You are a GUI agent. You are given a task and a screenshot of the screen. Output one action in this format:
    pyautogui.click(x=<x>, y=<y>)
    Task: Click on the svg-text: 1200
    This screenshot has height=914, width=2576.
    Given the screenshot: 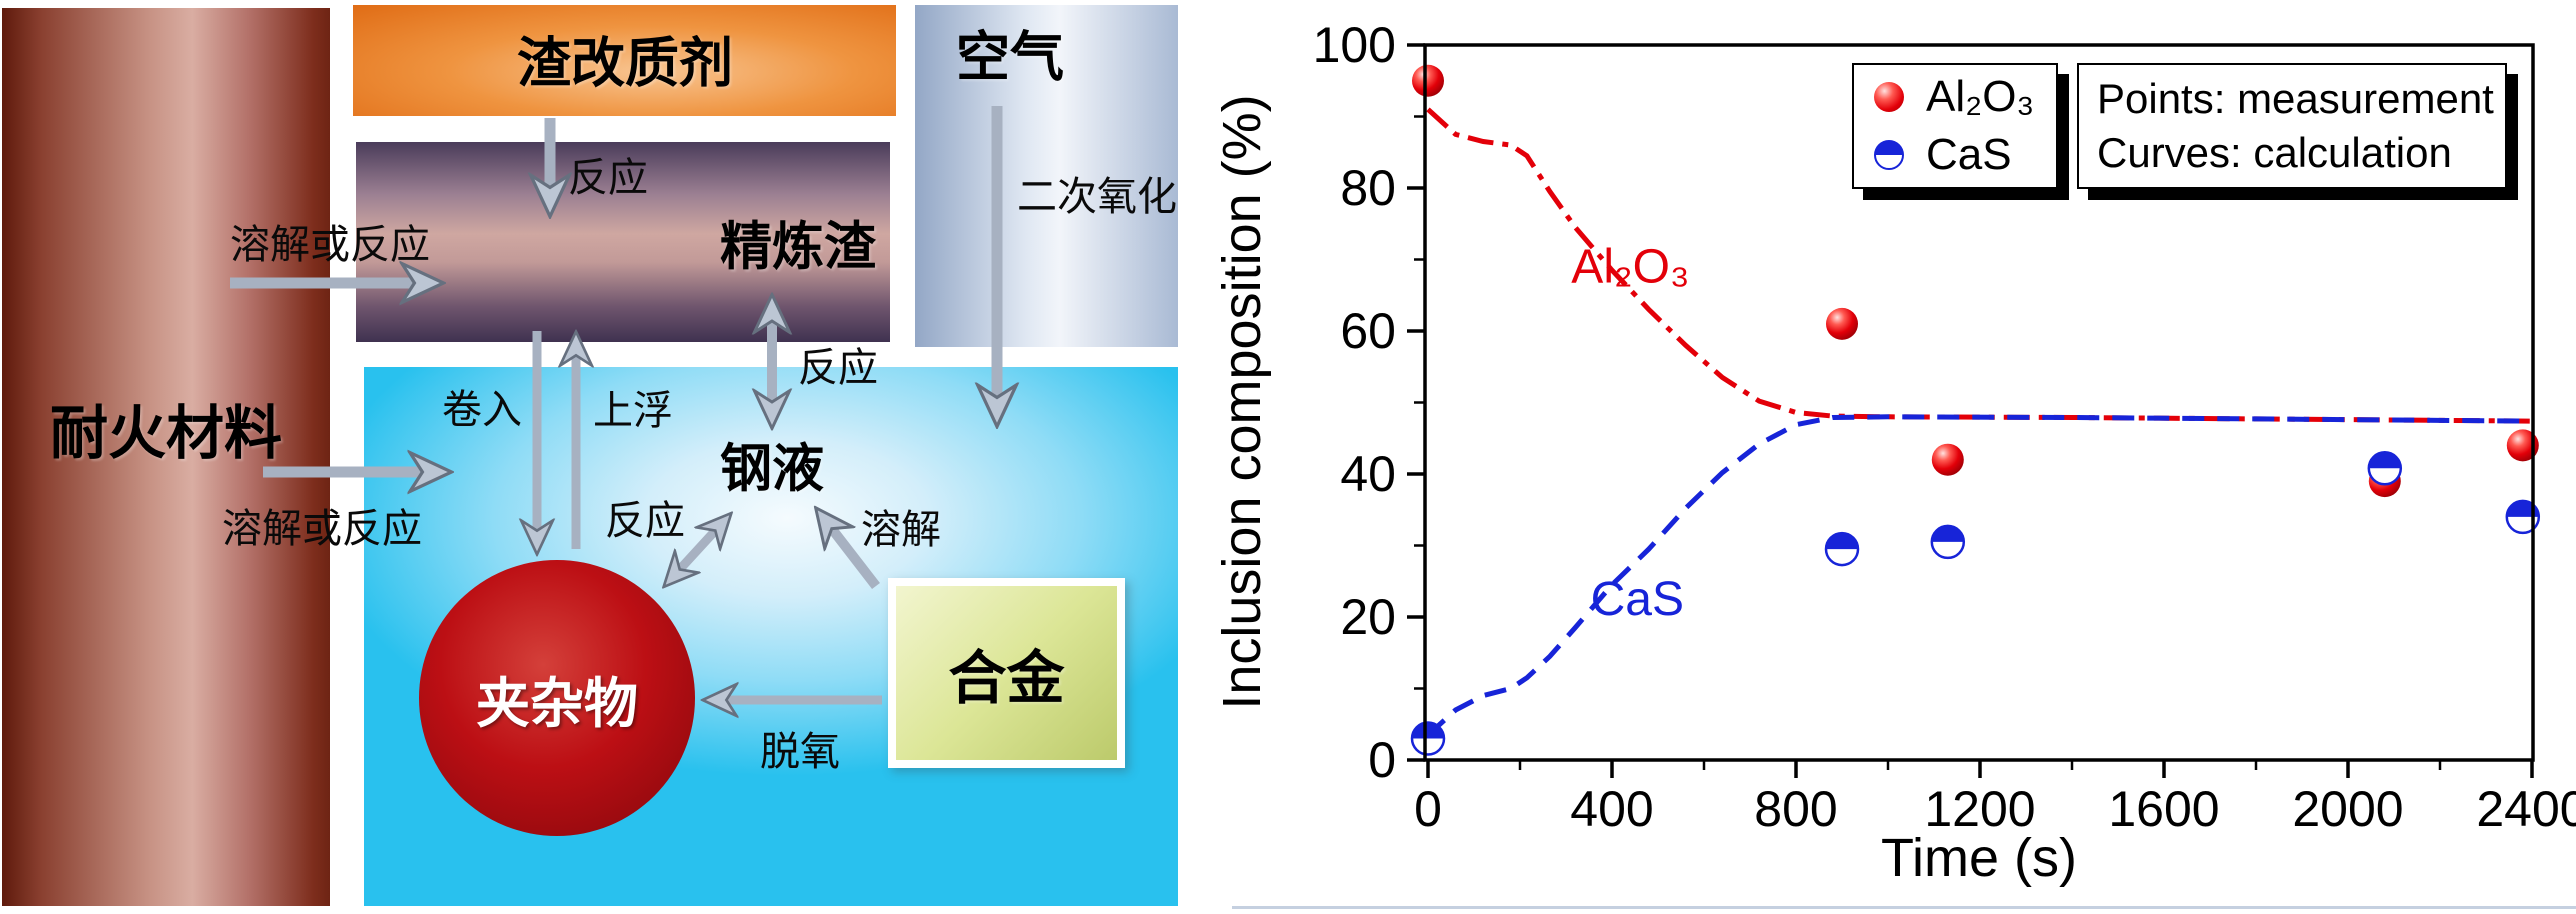 What is the action you would take?
    pyautogui.click(x=1979, y=809)
    